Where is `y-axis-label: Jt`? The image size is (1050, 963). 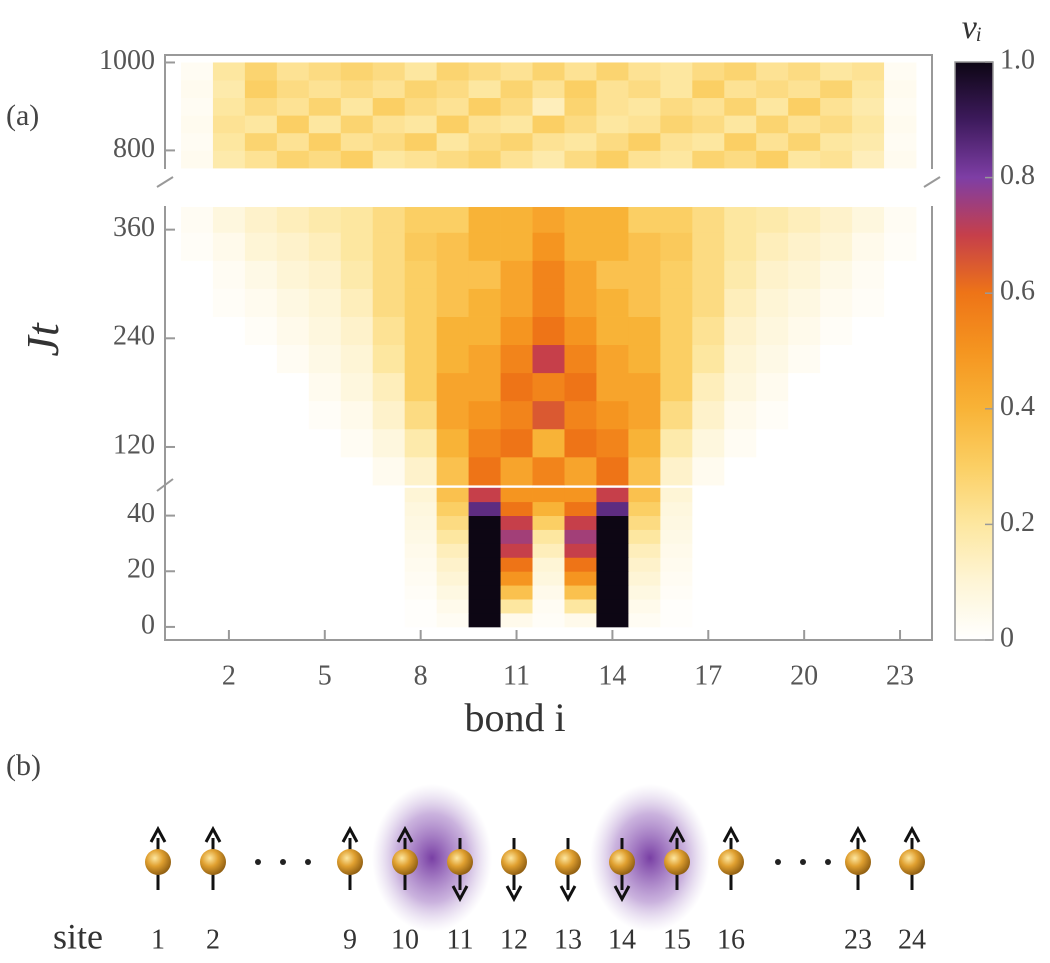
y-axis-label: Jt is located at coordinates (42, 339).